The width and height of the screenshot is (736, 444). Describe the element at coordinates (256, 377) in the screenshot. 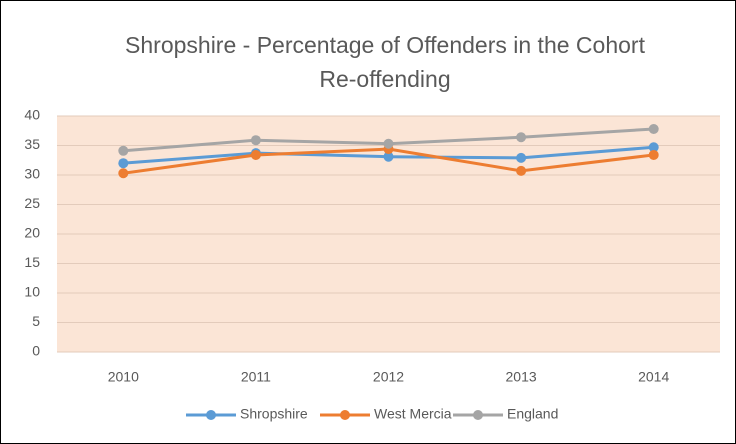

I see `x-tick-label: 2011` at that location.